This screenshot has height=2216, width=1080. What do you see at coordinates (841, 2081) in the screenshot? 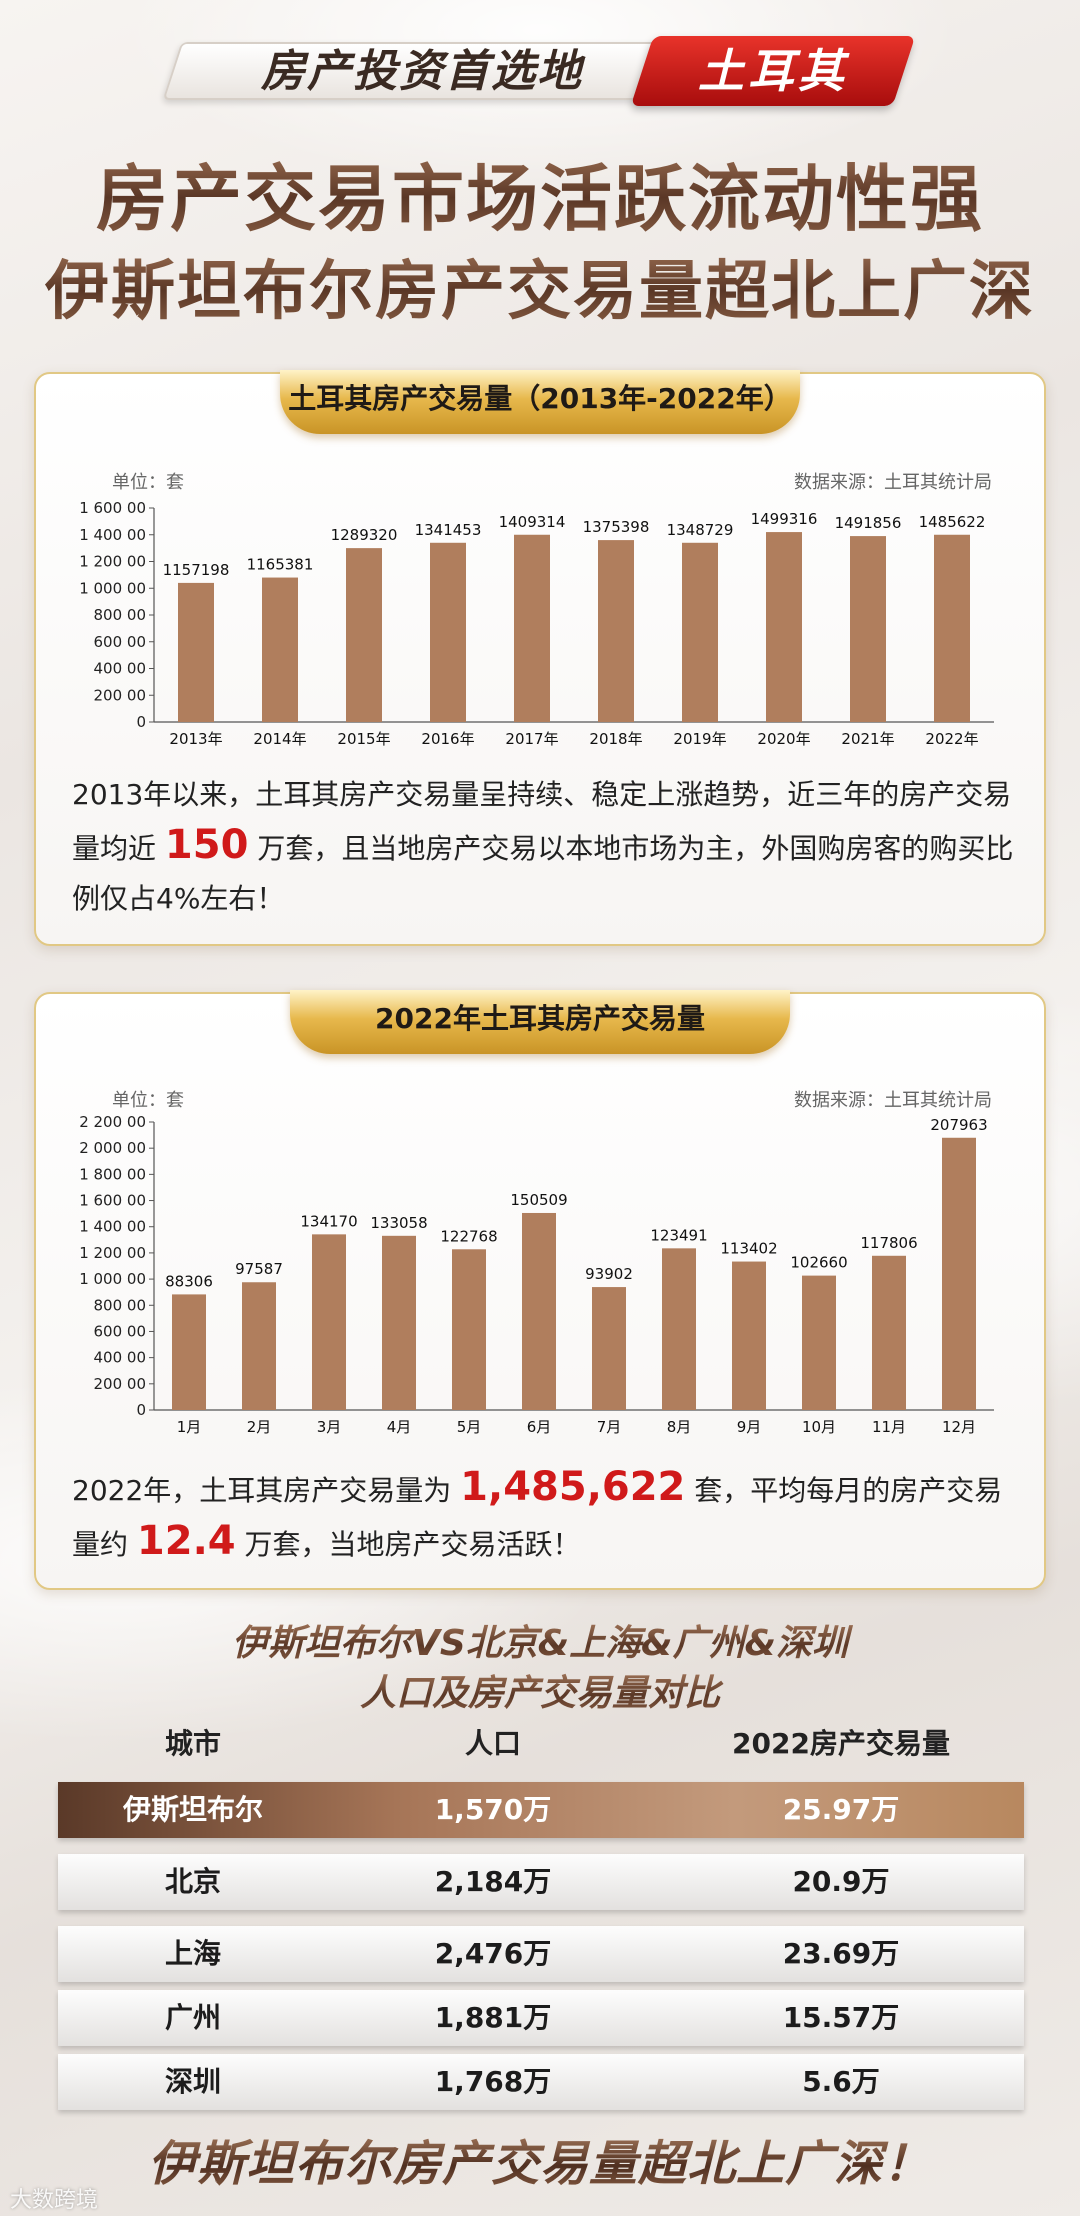
I see `cell-volume: 5.6万` at bounding box center [841, 2081].